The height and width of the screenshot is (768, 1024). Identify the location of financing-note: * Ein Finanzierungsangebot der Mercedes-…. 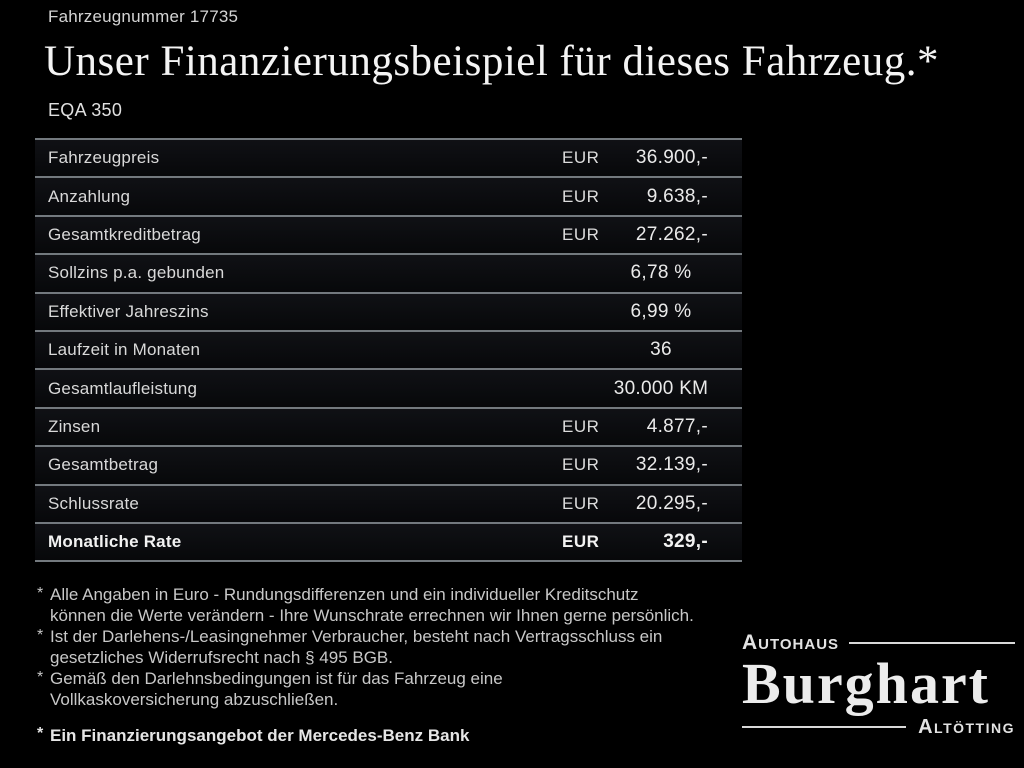
(253, 735).